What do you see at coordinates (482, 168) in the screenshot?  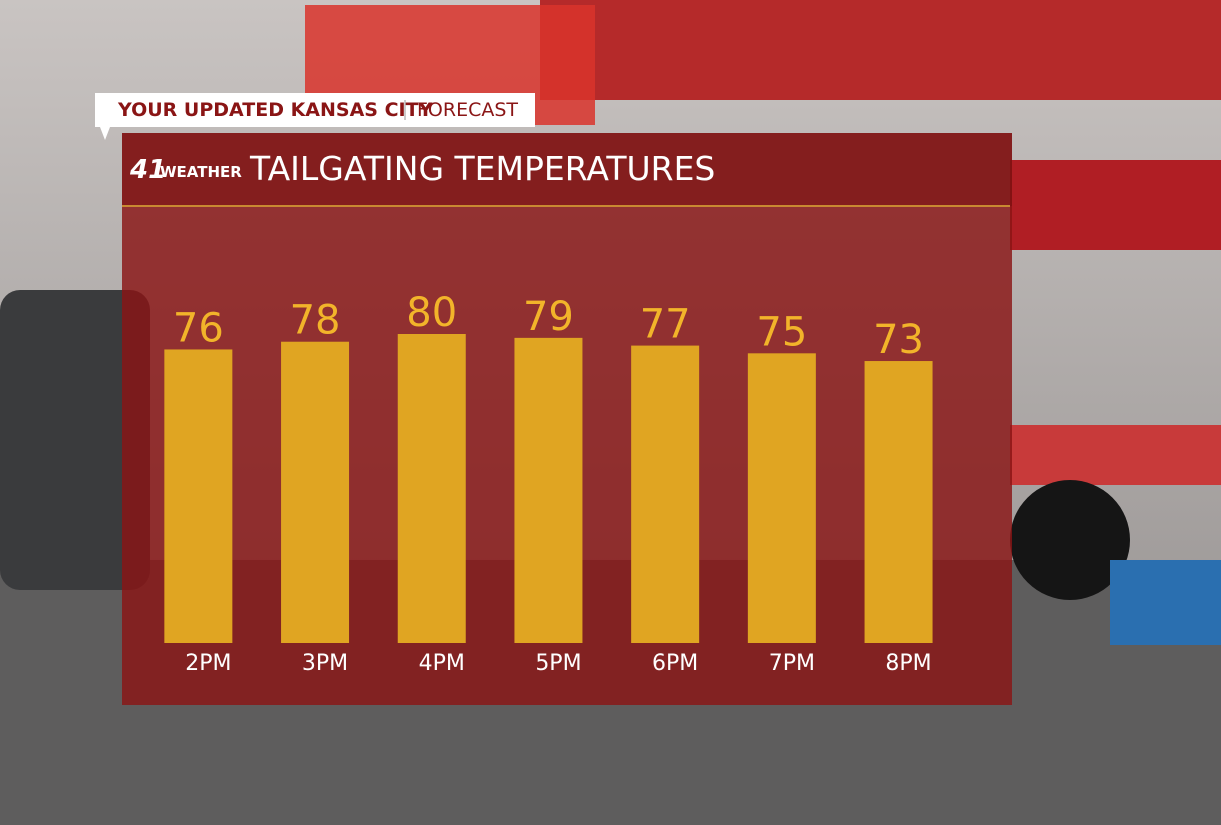 I see `chart-title: TAILGATING TEMPERATURES` at bounding box center [482, 168].